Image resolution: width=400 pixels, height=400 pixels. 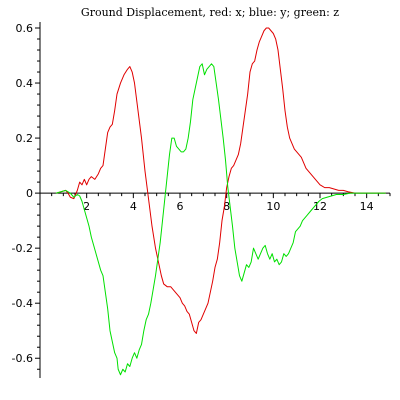 What do you see at coordinates (22, 358) in the screenshot?
I see `y-tick-label: -0.6` at bounding box center [22, 358].